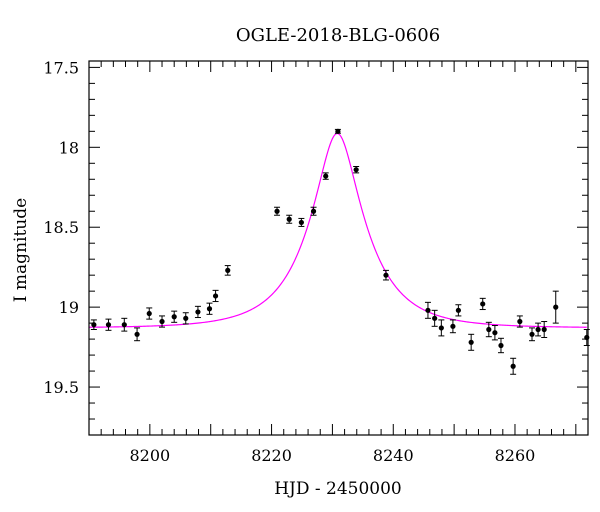 Image resolution: width=600 pixels, height=512 pixels. What do you see at coordinates (69, 147) in the screenshot?
I see `y-tick-label: 18` at bounding box center [69, 147].